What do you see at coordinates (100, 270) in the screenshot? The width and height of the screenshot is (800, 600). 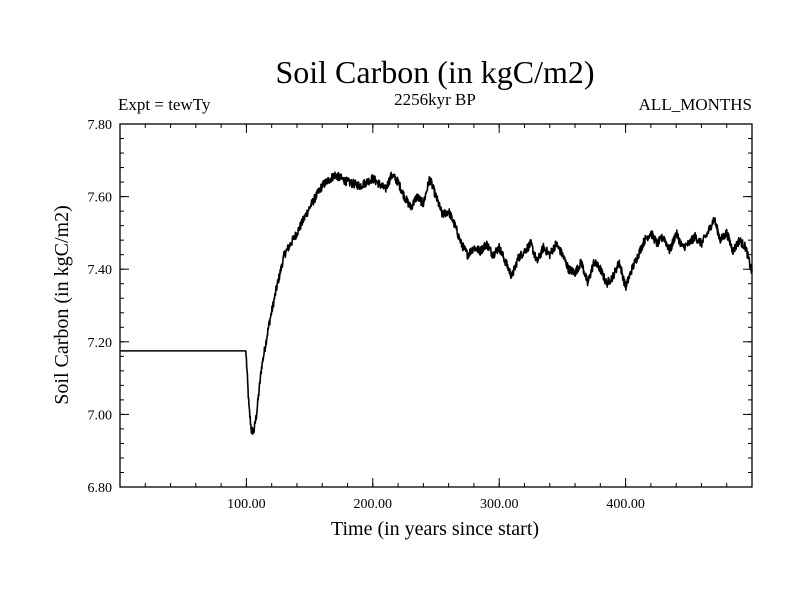 I see `y-tick-label: 7.40` at bounding box center [100, 270].